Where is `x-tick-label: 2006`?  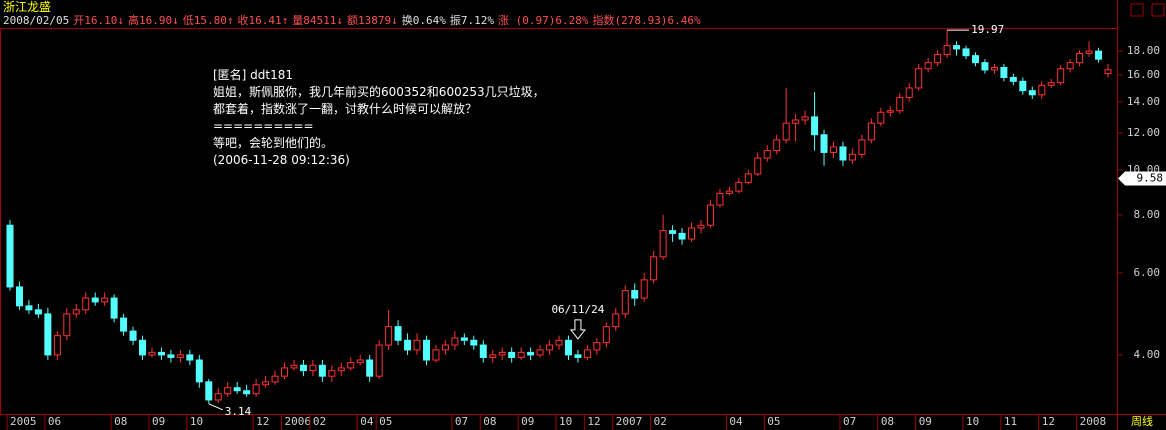 x-tick-label: 2006 is located at coordinates (298, 421).